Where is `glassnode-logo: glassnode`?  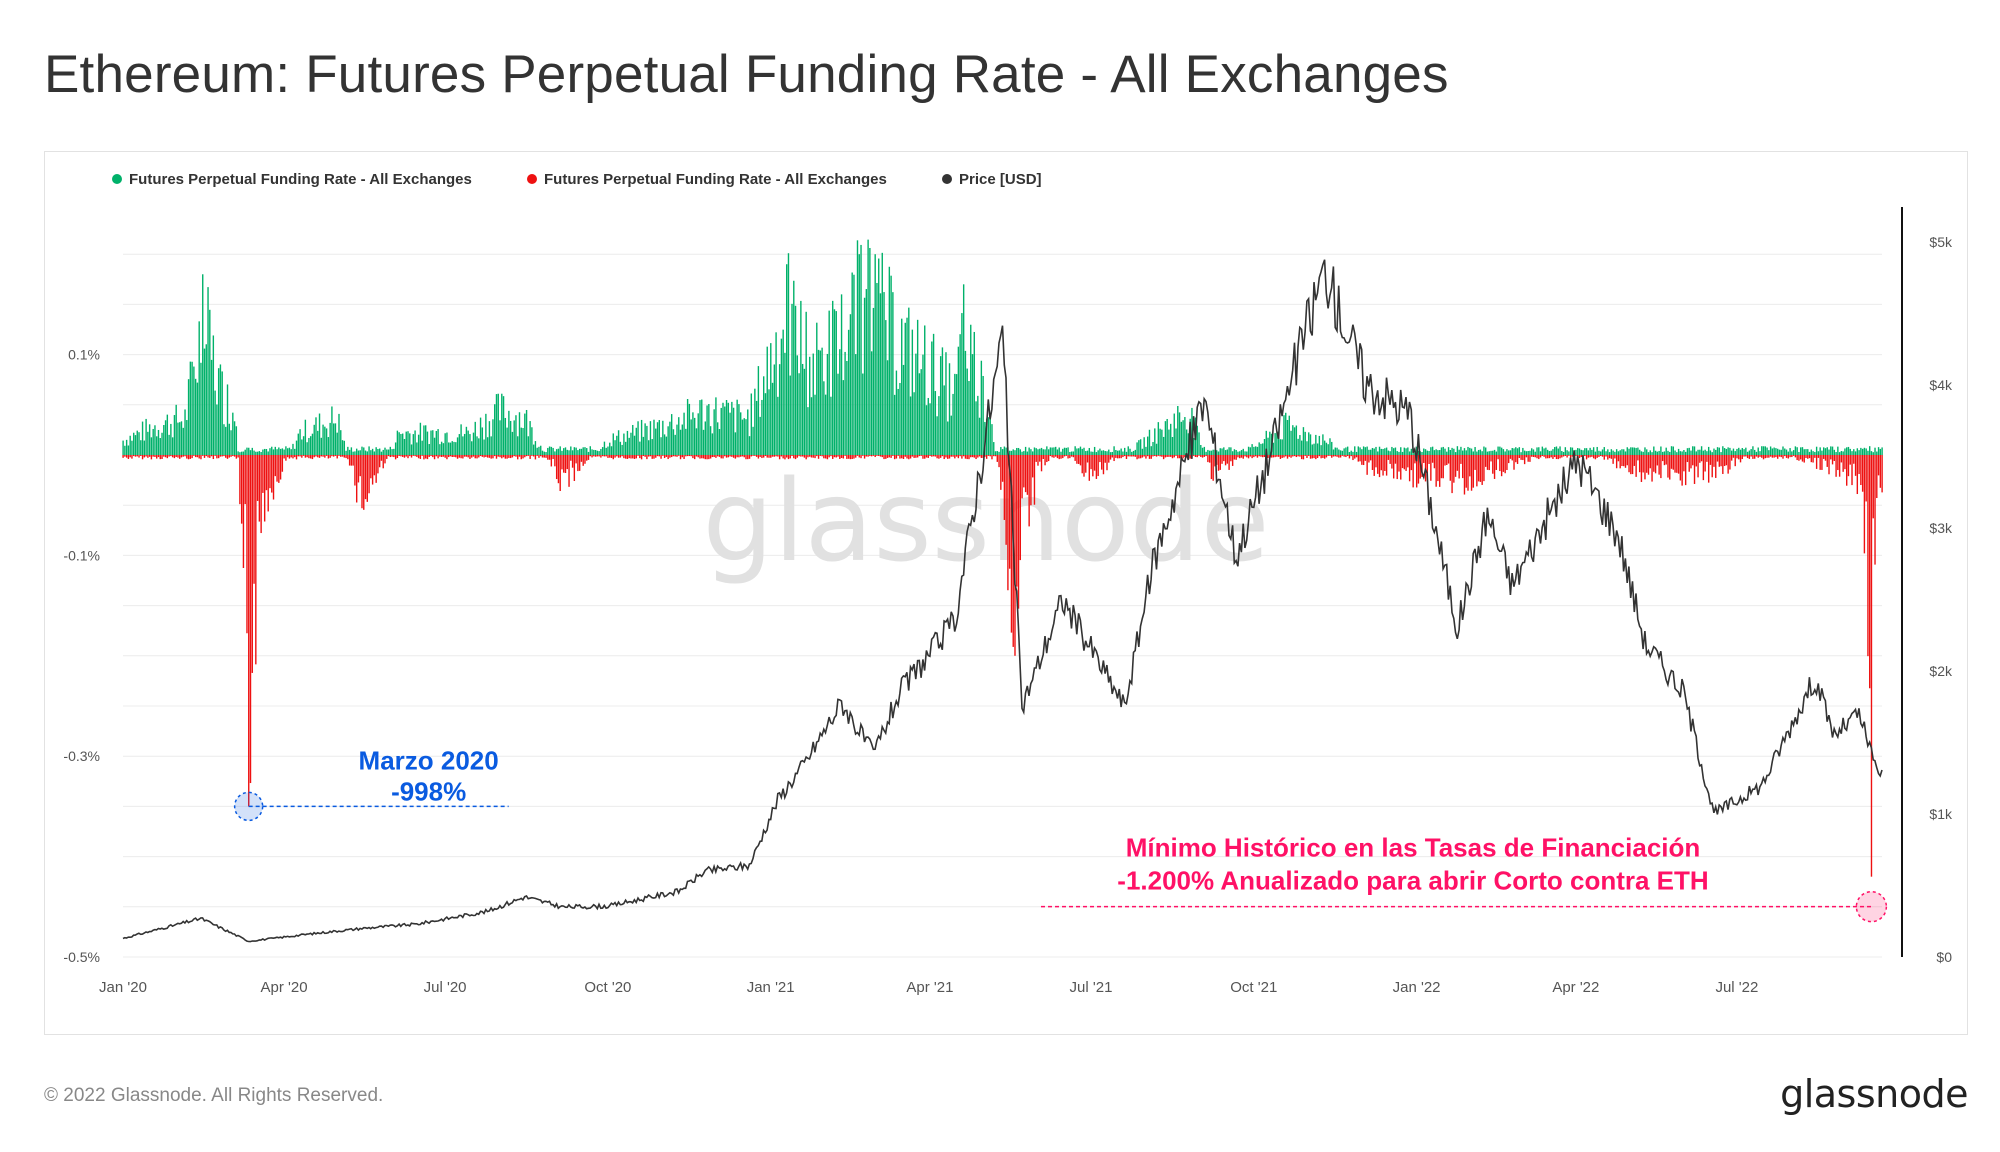 glassnode-logo: glassnode is located at coordinates (1874, 1094).